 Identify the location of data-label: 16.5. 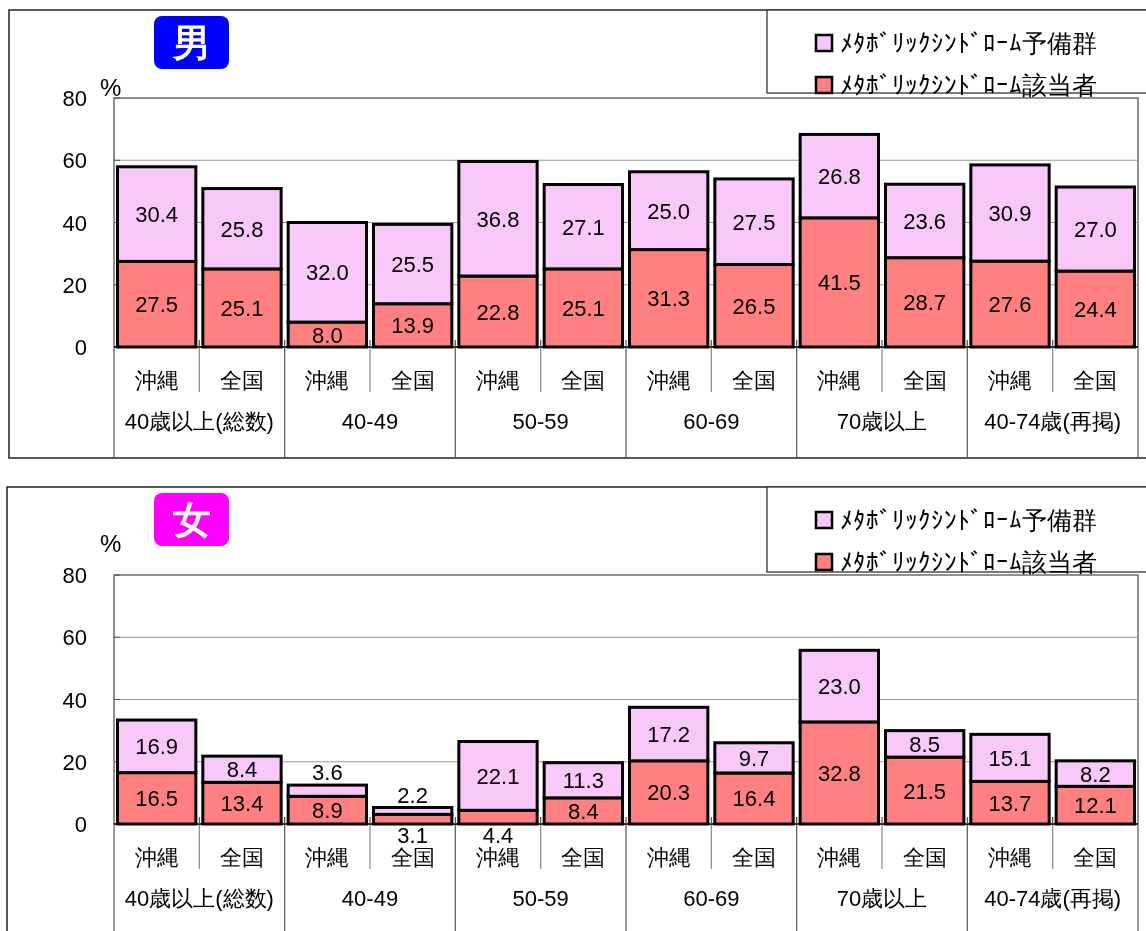
(157, 799).